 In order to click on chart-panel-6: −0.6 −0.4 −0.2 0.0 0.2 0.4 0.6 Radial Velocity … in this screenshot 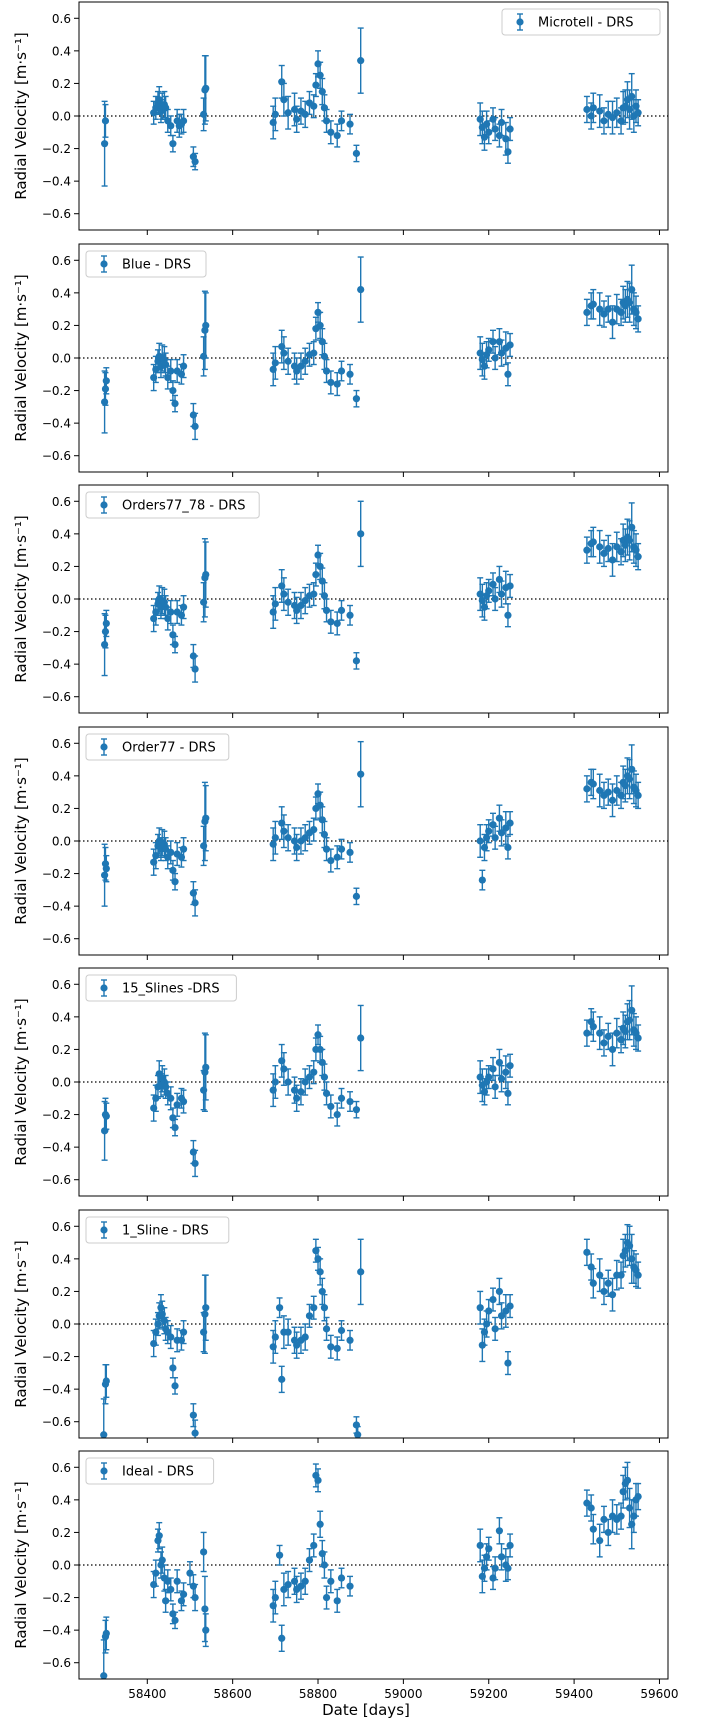, I will do `click(340, 1326)`.